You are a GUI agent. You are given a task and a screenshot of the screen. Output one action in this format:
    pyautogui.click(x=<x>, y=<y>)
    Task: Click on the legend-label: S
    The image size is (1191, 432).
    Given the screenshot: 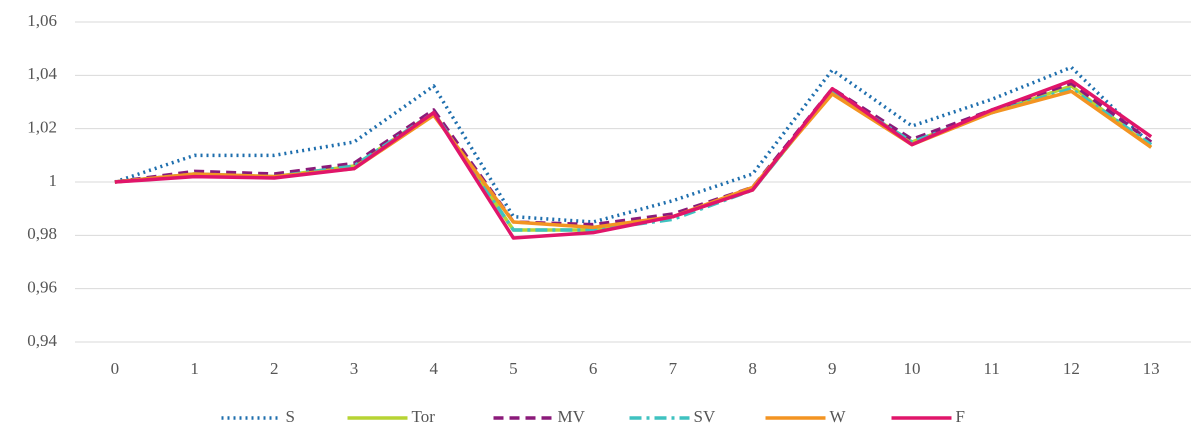 What is the action you would take?
    pyautogui.click(x=290, y=416)
    